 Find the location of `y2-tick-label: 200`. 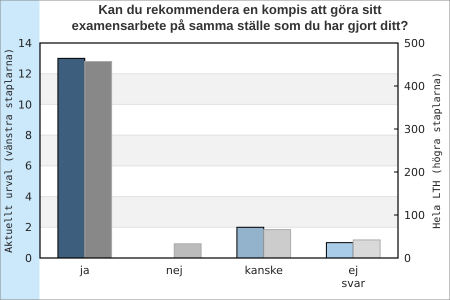

y2-tick-label: 200 is located at coordinates (414, 172).